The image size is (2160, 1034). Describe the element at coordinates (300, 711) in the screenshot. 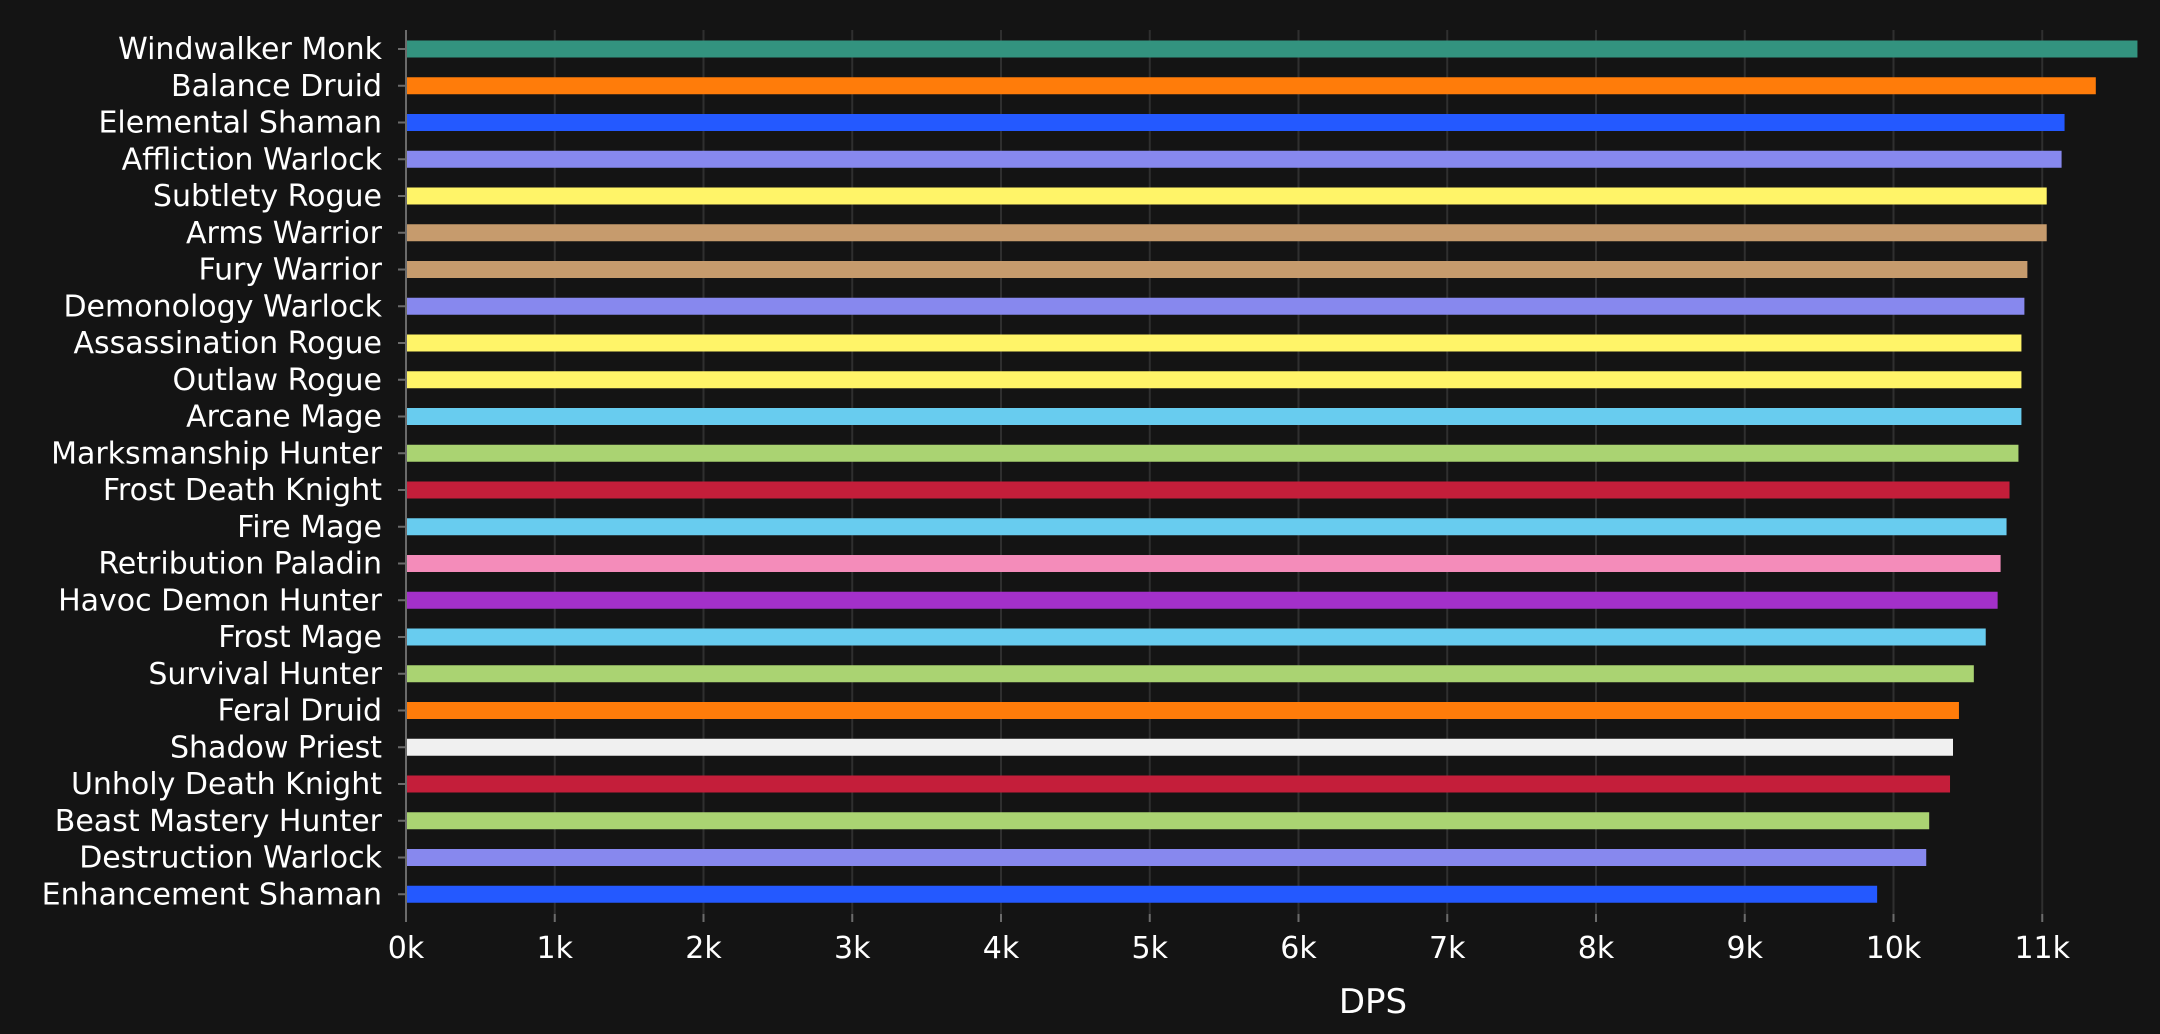

I see `category-label: Feral Druid` at that location.